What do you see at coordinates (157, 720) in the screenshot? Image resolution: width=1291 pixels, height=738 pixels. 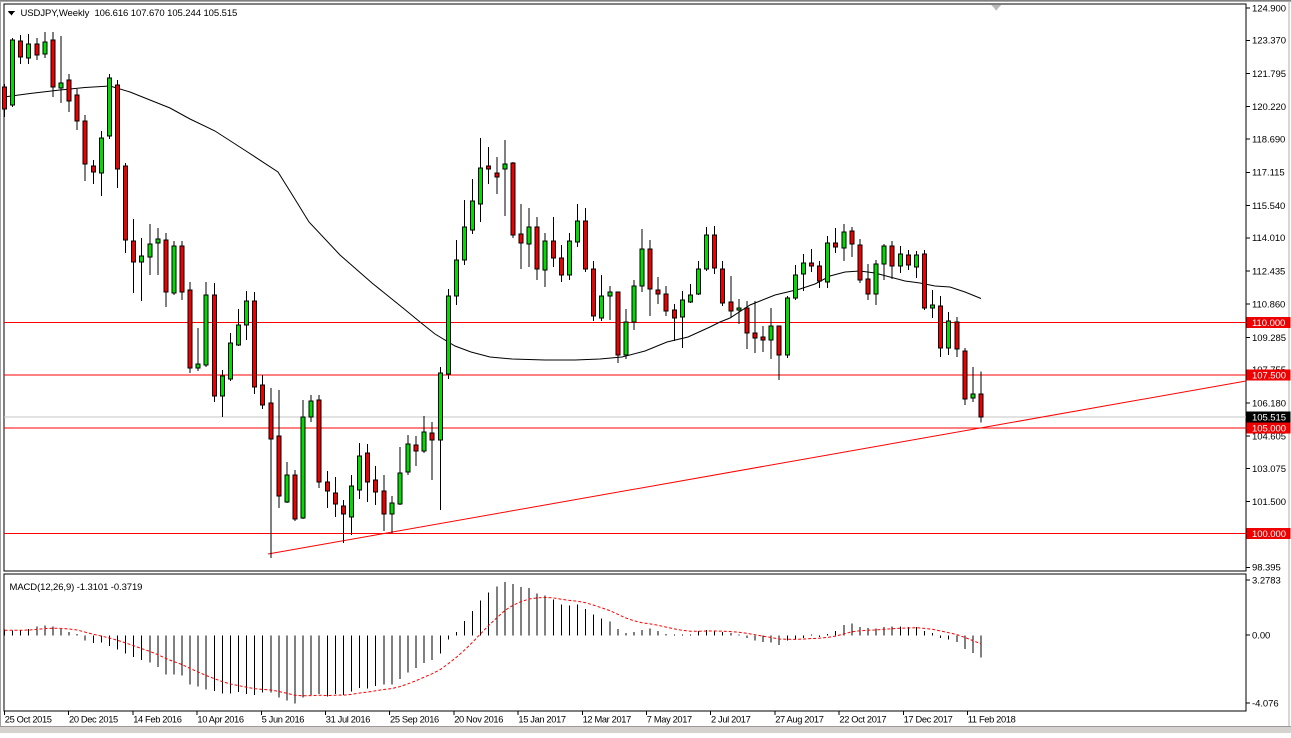 I see `svg-text: 14 Feb 2016` at bounding box center [157, 720].